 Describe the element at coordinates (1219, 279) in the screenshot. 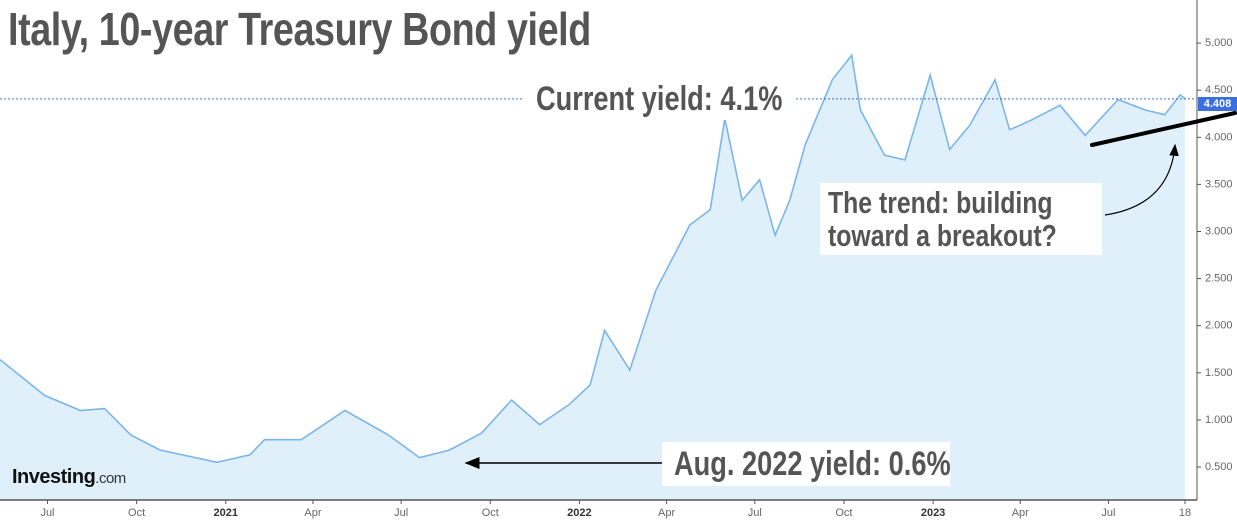

I see `y-tick-label: 2.500` at that location.